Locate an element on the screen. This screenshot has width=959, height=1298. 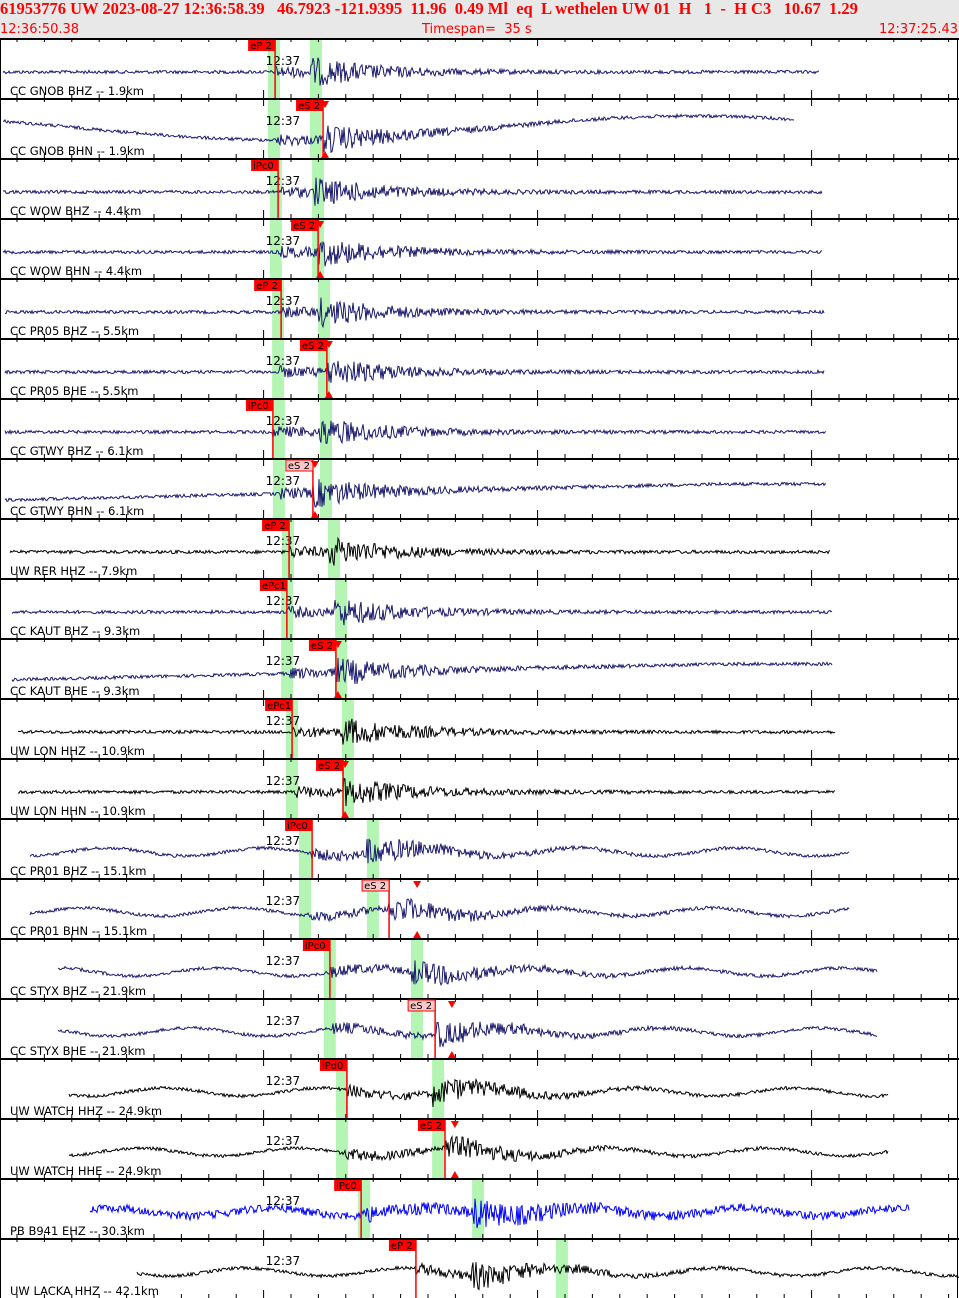
station-label: UW WATCH HHE -- 24.9km is located at coordinates (85, 1171).